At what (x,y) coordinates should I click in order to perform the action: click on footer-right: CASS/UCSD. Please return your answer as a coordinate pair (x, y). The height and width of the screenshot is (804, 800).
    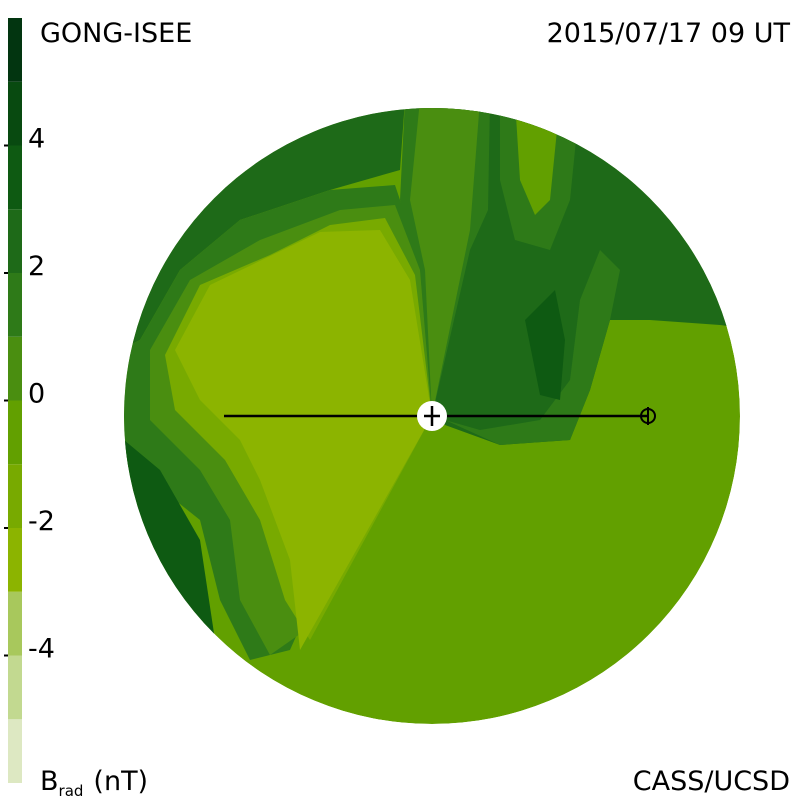
    Looking at the image, I should click on (711, 781).